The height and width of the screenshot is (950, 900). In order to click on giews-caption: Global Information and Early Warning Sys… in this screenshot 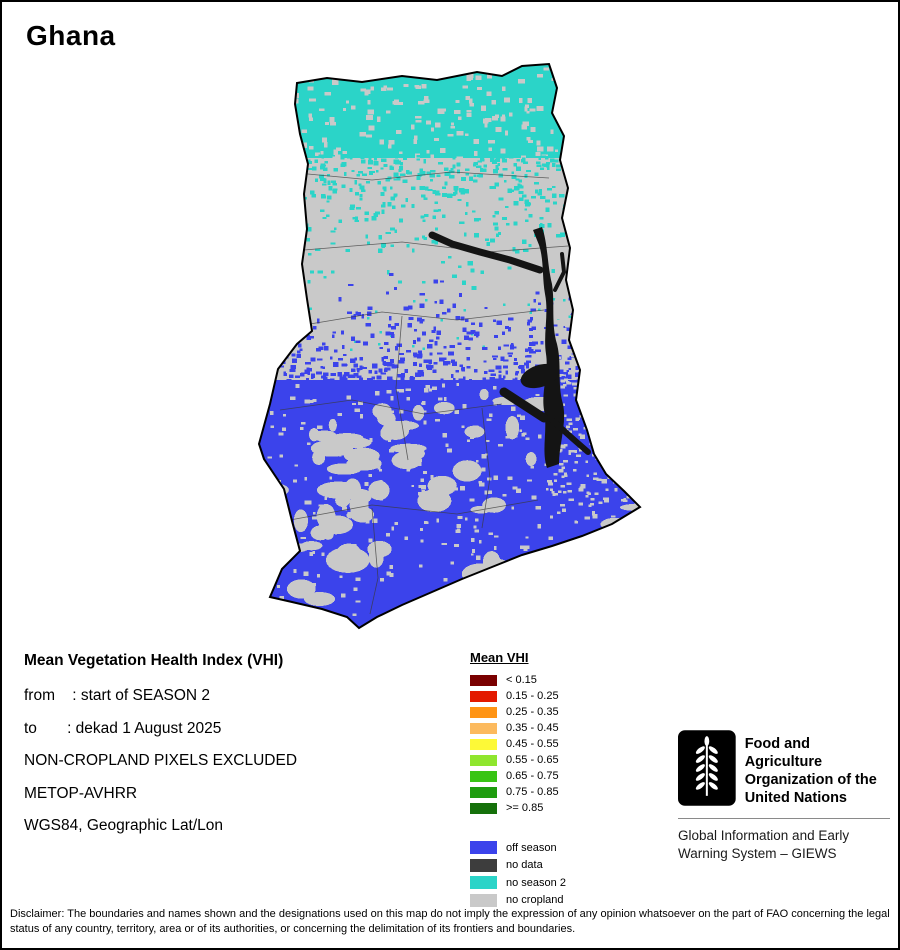, I will do `click(784, 845)`.